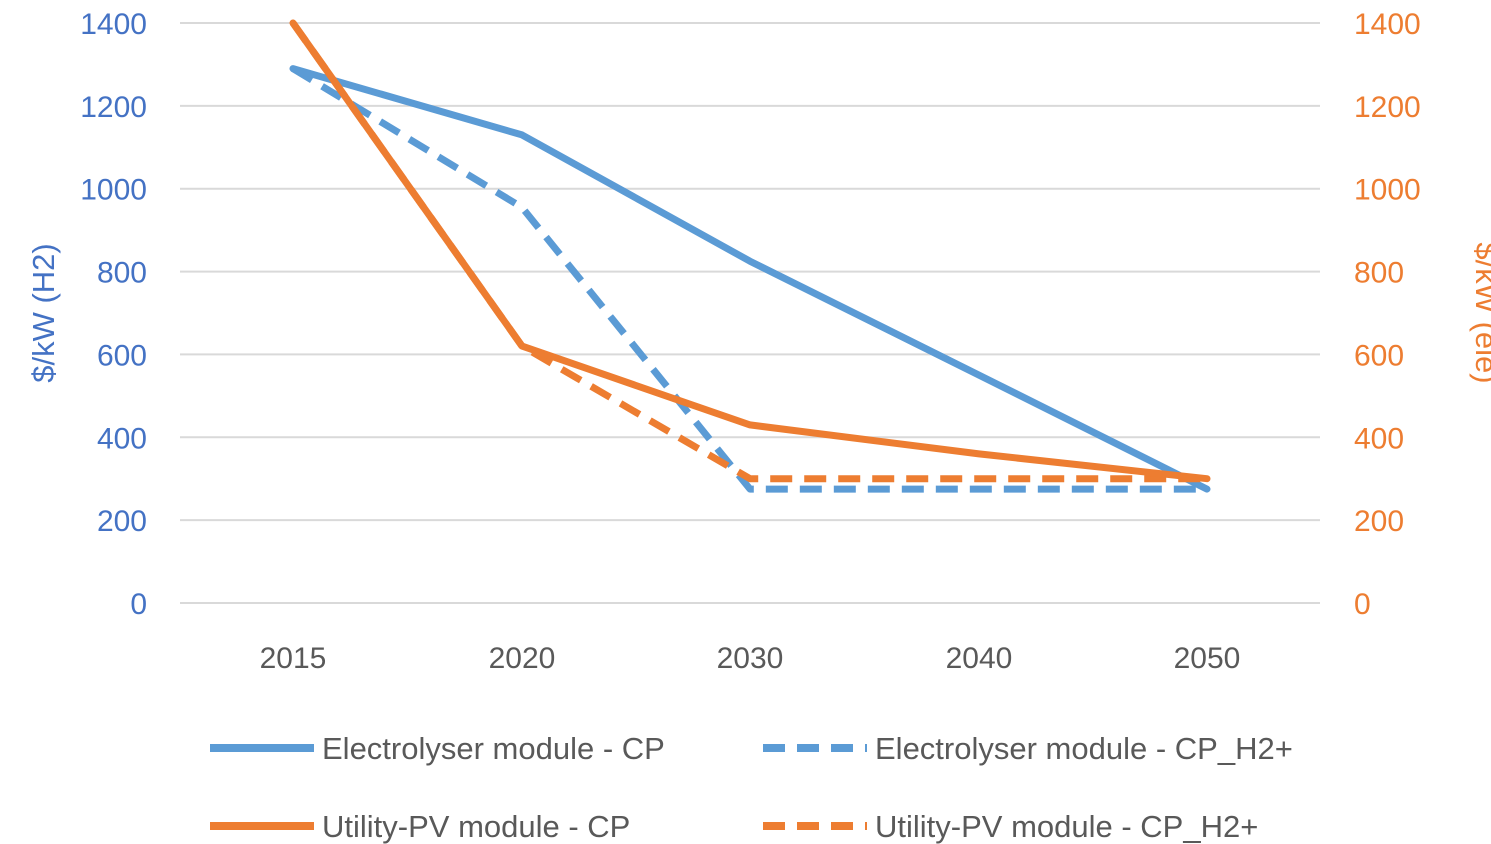 Image resolution: width=1491 pixels, height=844 pixels. Describe the element at coordinates (750, 658) in the screenshot. I see `x-tick-label: 2030` at that location.